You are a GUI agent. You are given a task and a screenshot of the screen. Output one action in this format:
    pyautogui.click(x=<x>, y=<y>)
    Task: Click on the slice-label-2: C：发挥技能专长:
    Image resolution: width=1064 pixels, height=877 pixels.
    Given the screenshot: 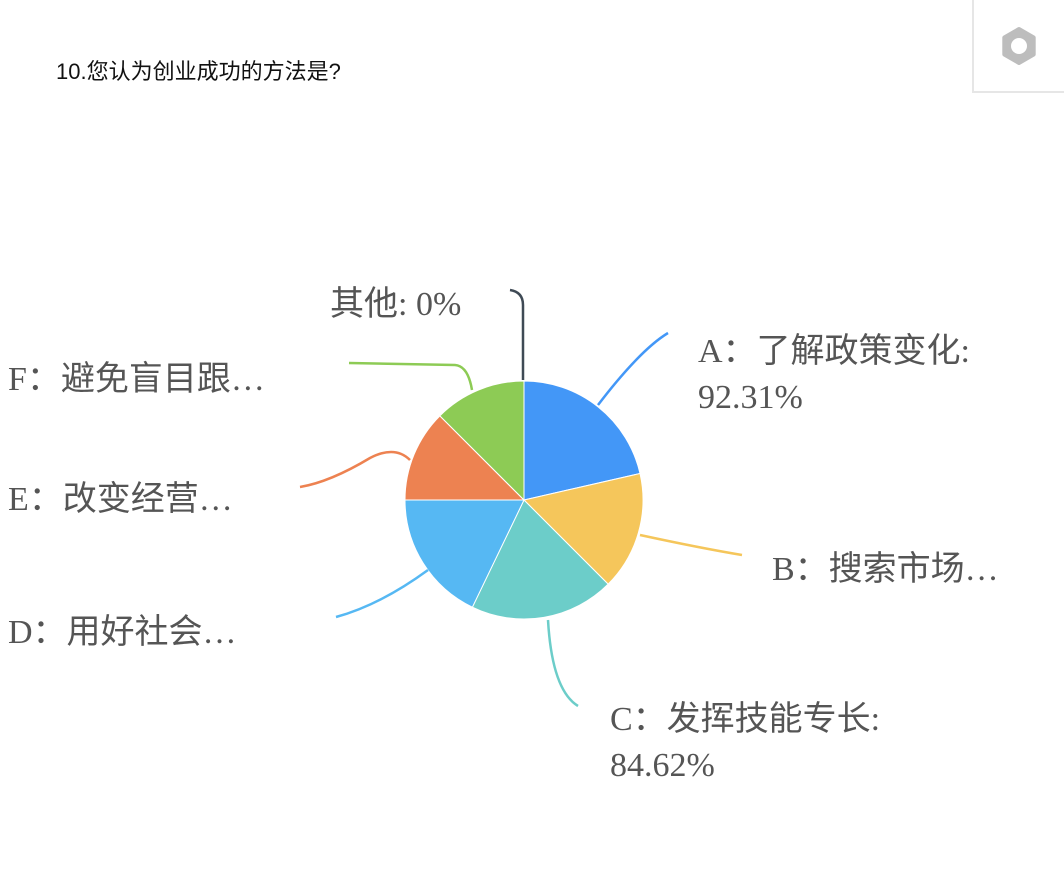 What is the action you would take?
    pyautogui.click(x=745, y=719)
    